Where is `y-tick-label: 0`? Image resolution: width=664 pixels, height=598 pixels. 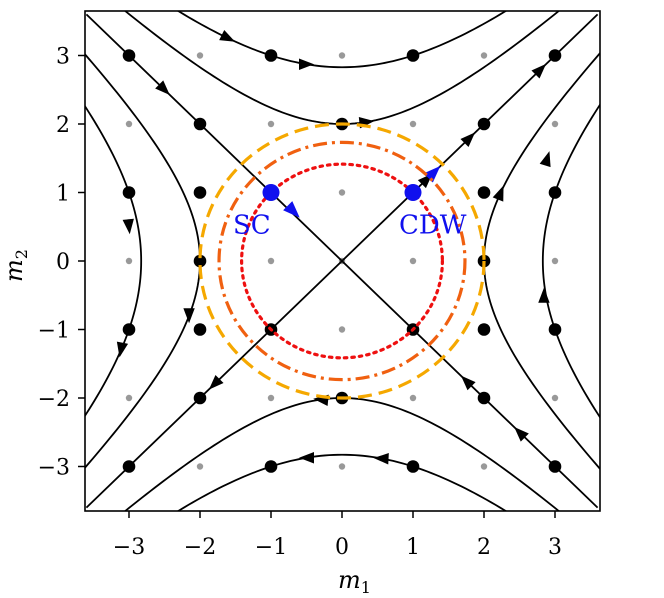
y-tick-label: 0 is located at coordinates (63, 262).